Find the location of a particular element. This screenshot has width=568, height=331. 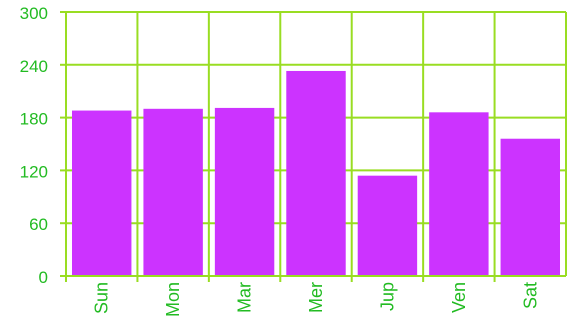

bar-mon is located at coordinates (173, 192).